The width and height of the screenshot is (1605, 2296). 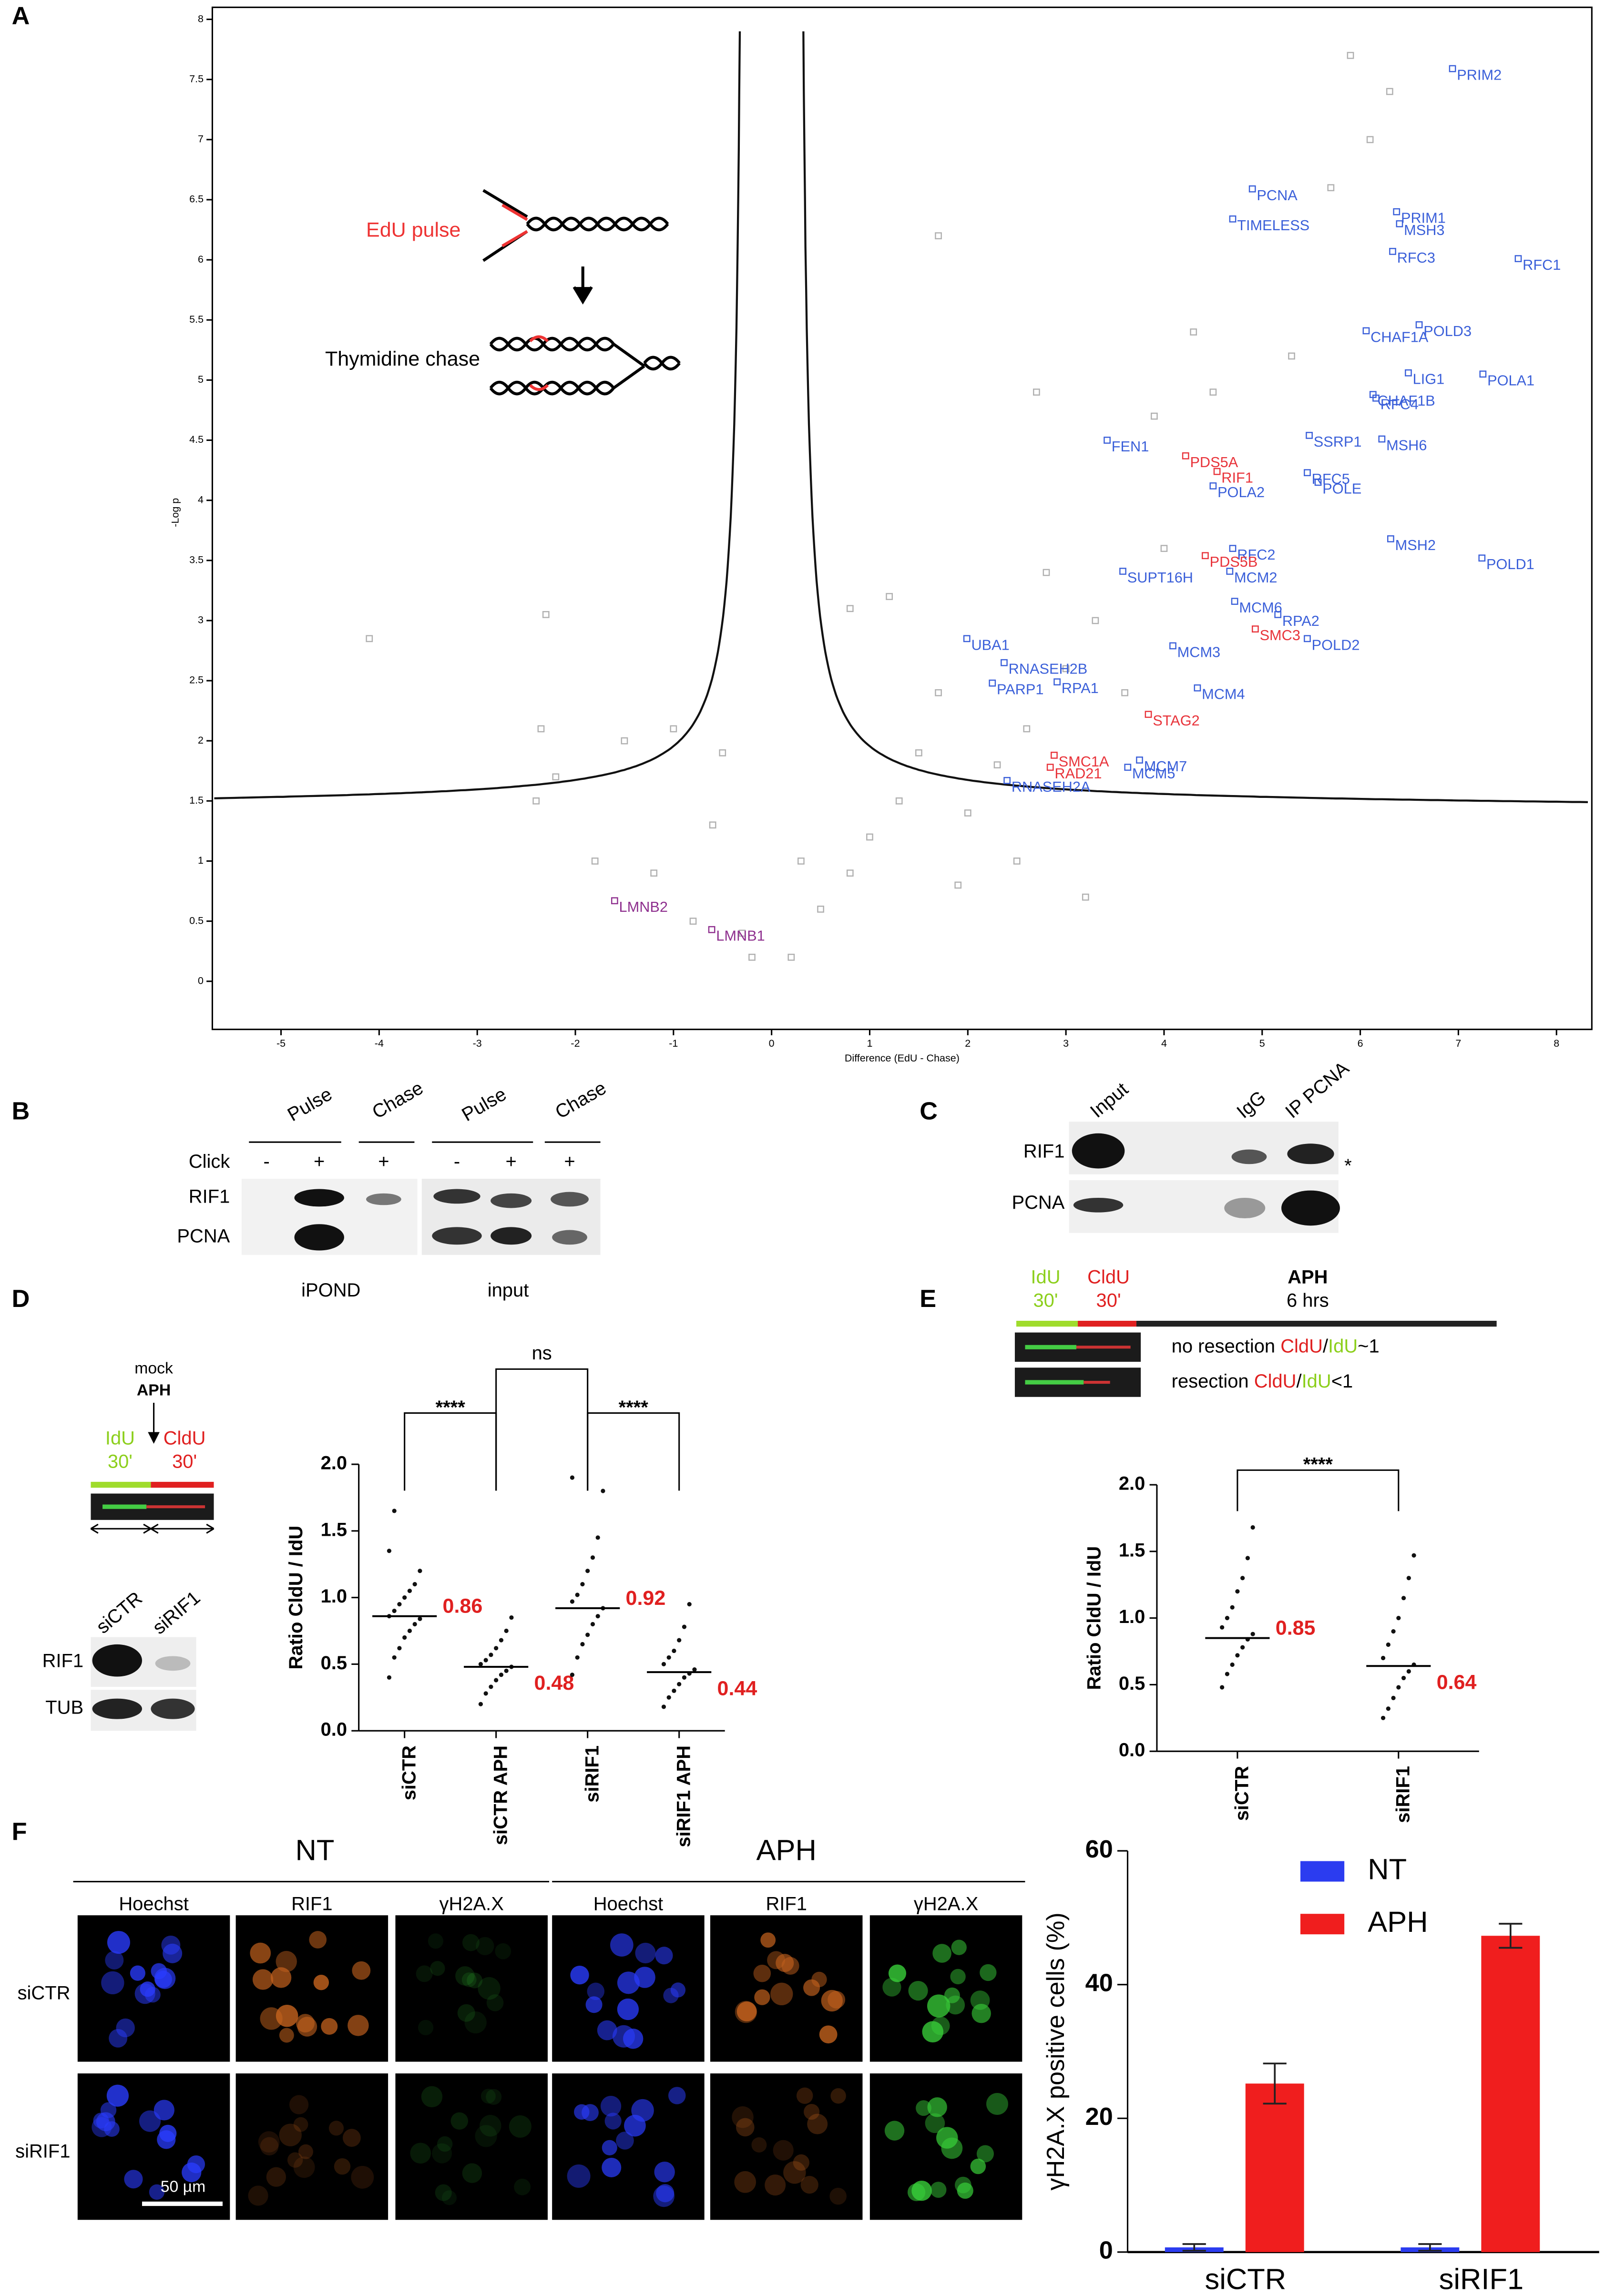 I want to click on point-label: SUPT16H, so click(x=1160, y=577).